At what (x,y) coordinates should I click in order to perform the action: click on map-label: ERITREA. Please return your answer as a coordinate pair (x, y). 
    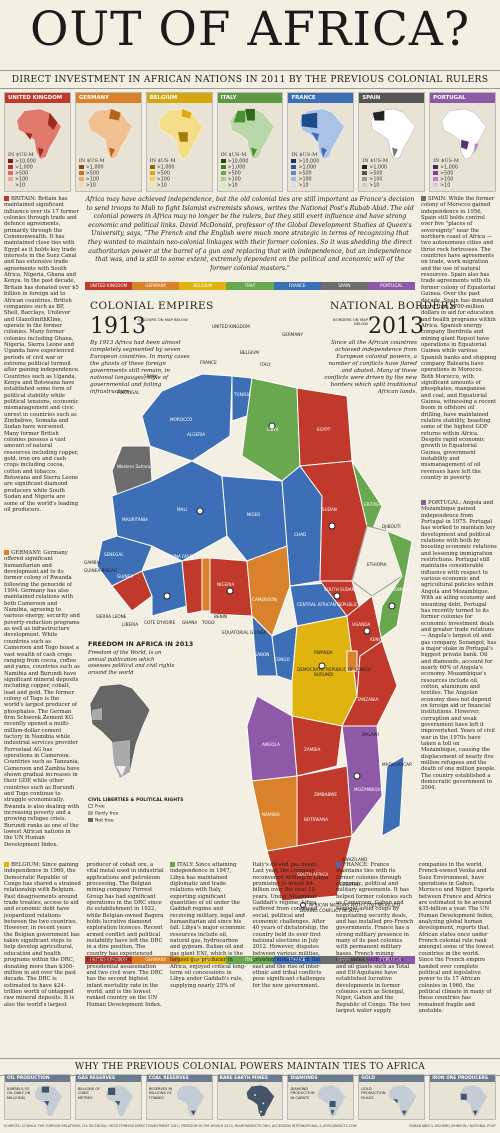
    Looking at the image, I should click on (373, 504).